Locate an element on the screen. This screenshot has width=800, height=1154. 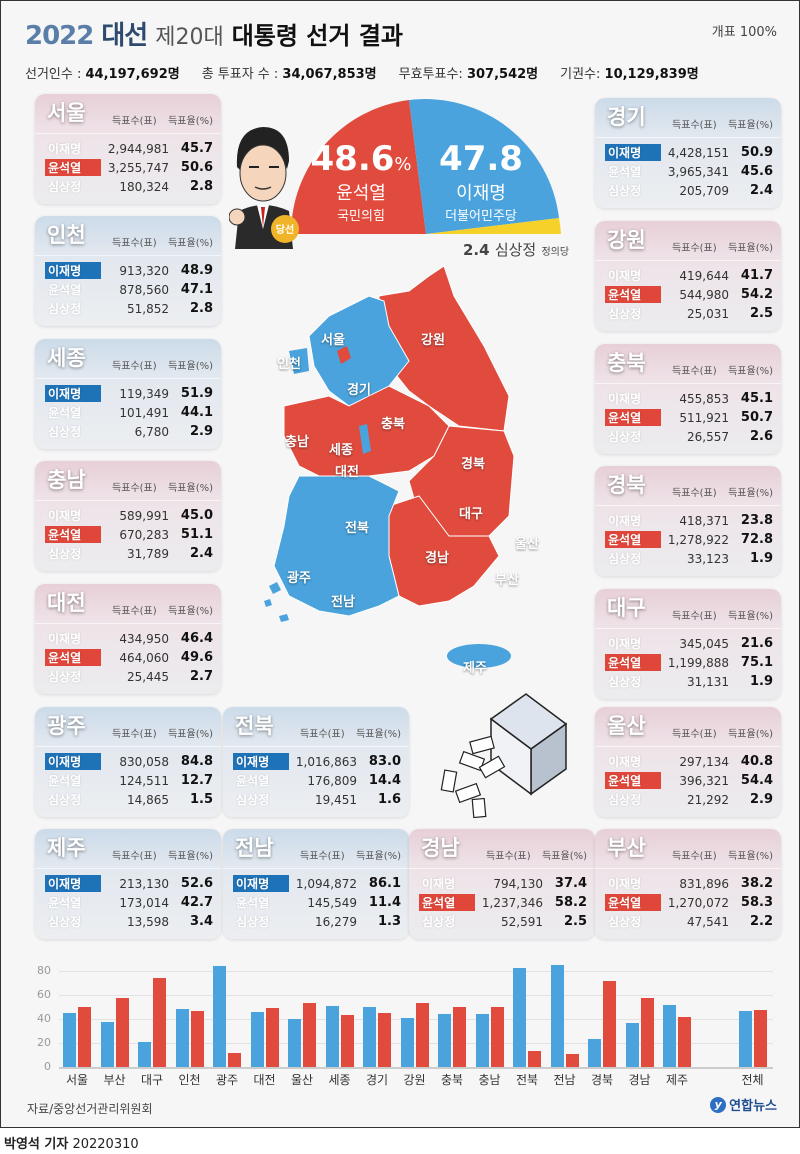
table-row: 이재명 297,134 40.8 is located at coordinates (689, 761).